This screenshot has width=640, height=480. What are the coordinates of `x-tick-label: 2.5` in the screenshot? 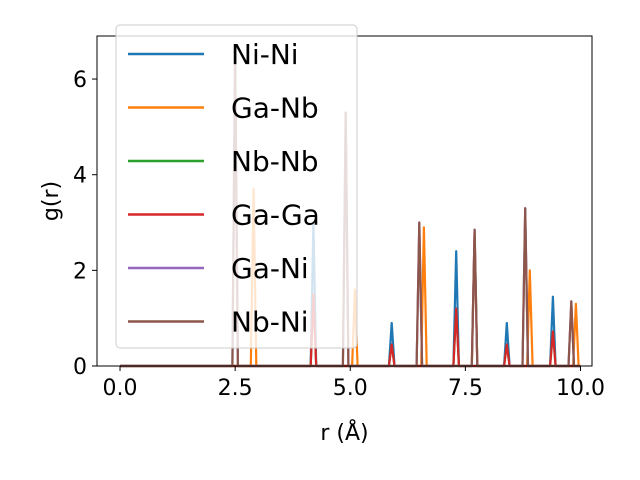 It's located at (235, 388).